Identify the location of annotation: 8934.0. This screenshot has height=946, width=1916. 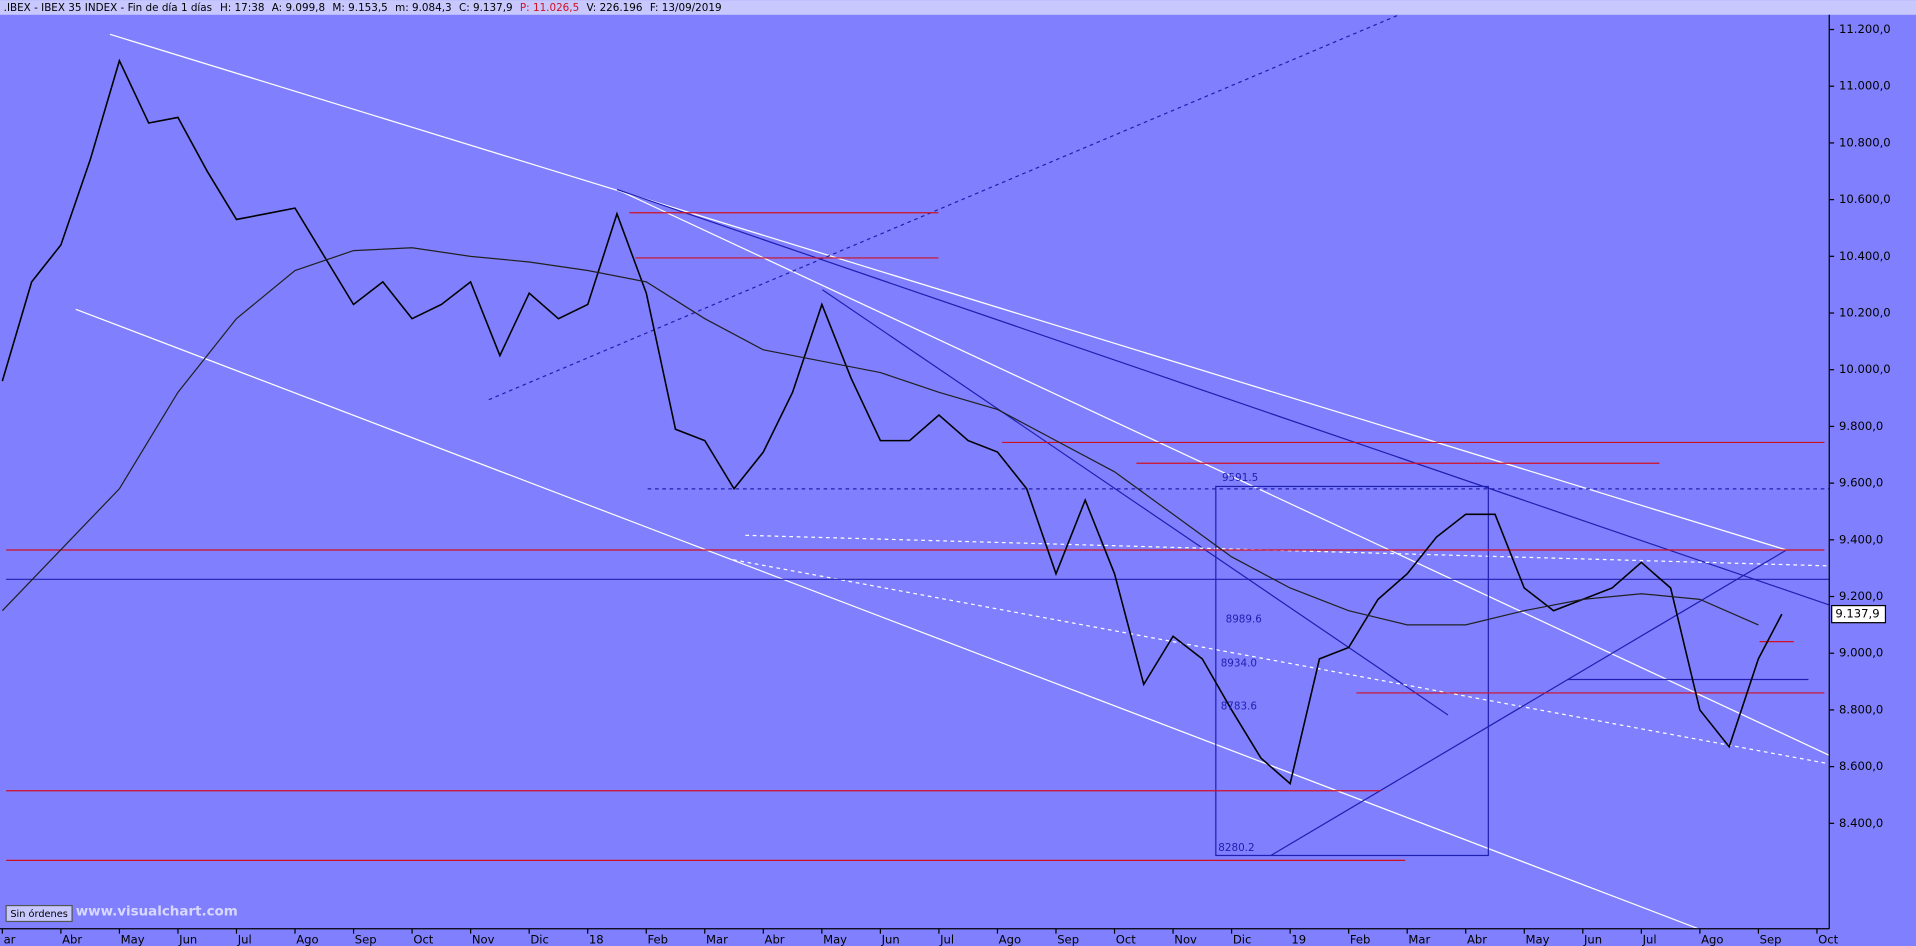
(1239, 664).